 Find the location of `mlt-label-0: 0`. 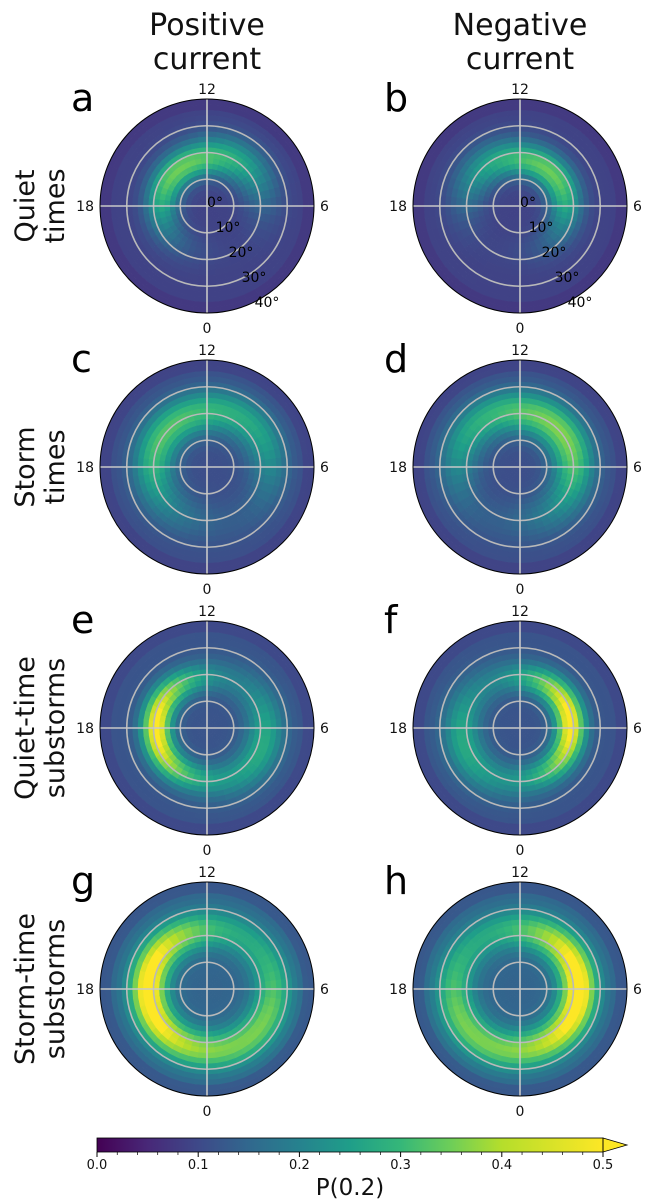

mlt-label-0: 0 is located at coordinates (520, 329).